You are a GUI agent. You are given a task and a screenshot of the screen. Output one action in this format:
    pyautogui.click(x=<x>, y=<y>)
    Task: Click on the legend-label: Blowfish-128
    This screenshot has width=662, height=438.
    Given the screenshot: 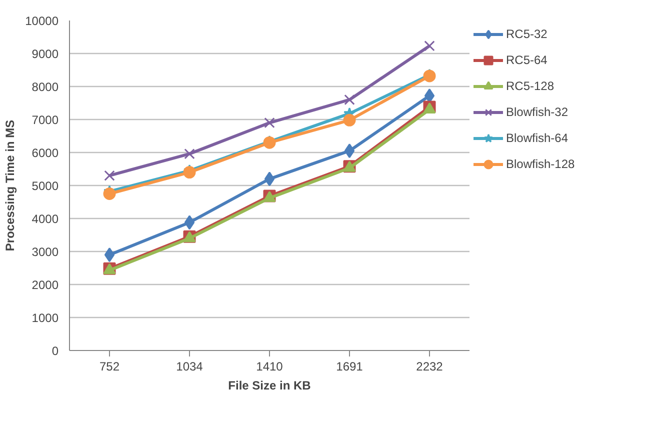 What is the action you would take?
    pyautogui.click(x=540, y=164)
    